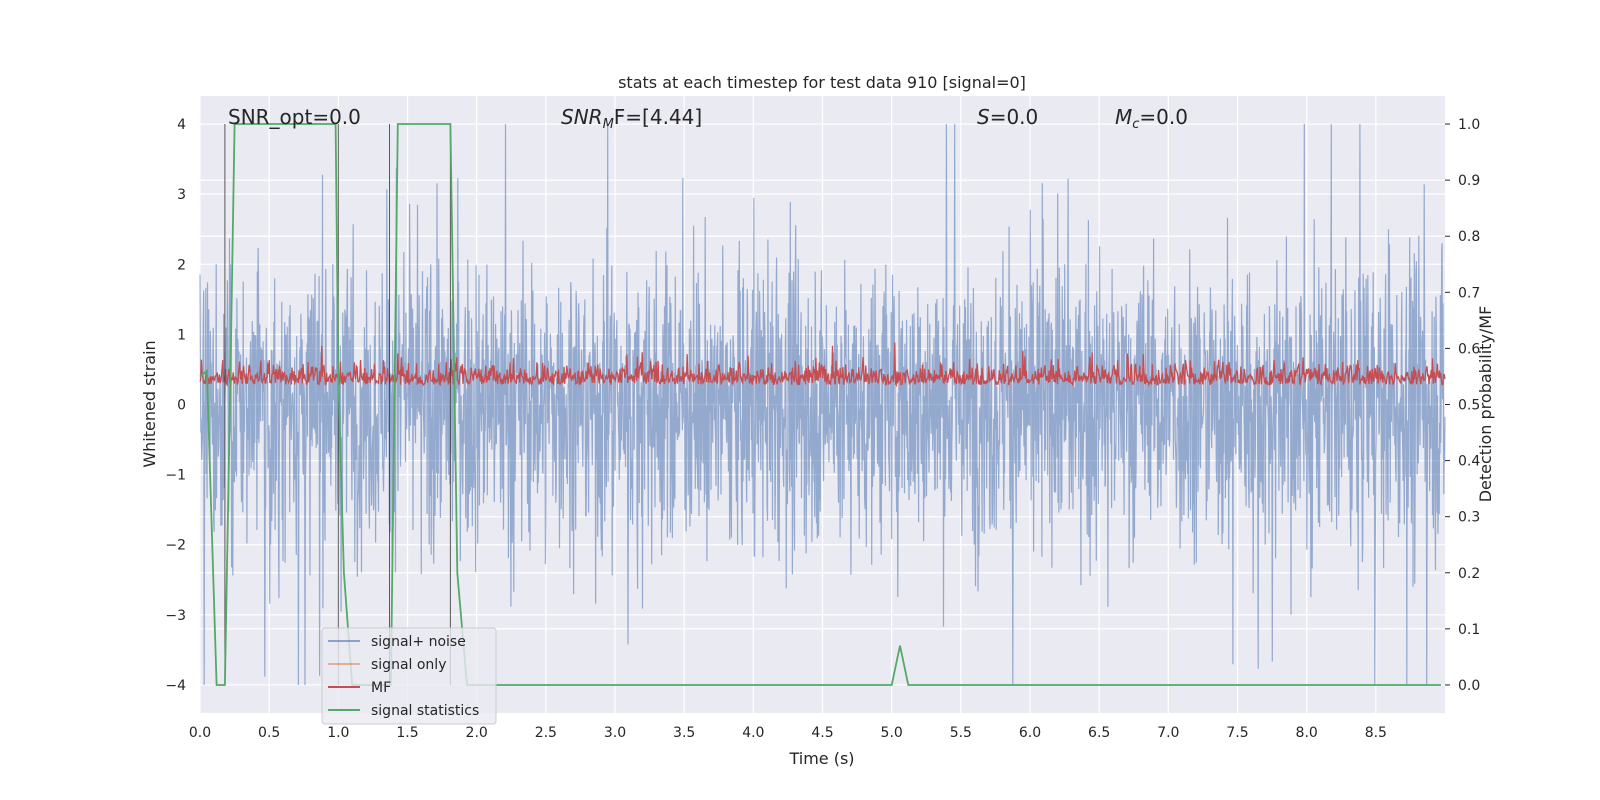 The height and width of the screenshot is (800, 1600). I want to click on y-right-ticks: 0.0 0.1 0.2 0.3 0.4 0.5 0.6 0.7 0.8 0.9 1.0, so click(1462, 405).